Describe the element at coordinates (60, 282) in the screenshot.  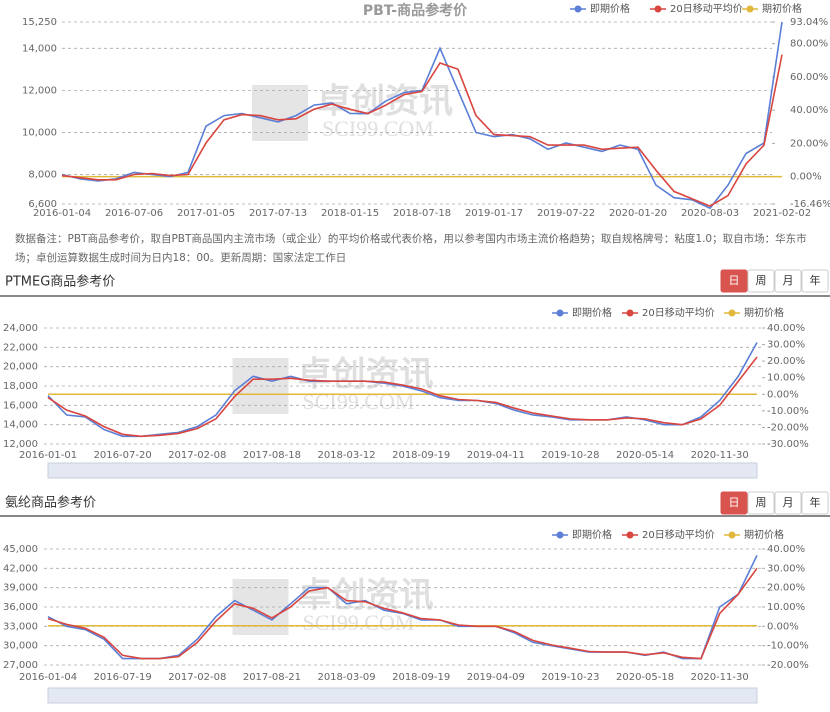
I see `section-title: PTMEG商品参考价` at that location.